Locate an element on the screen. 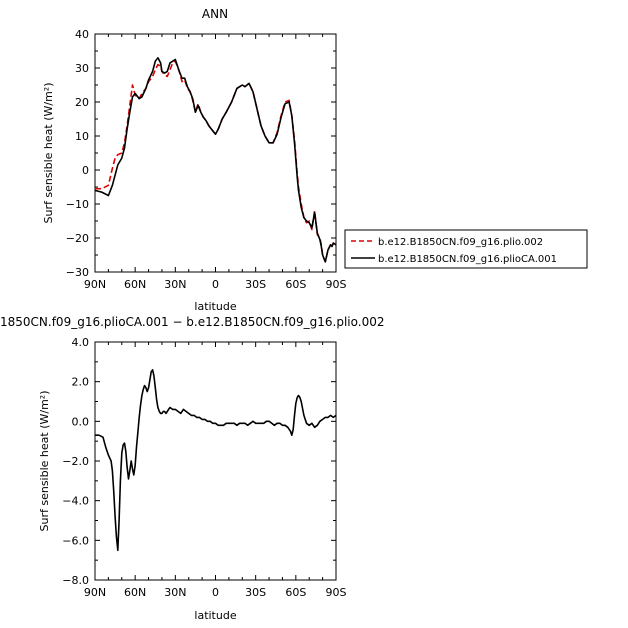  y-tick-label: −6.0 is located at coordinates (75, 540).